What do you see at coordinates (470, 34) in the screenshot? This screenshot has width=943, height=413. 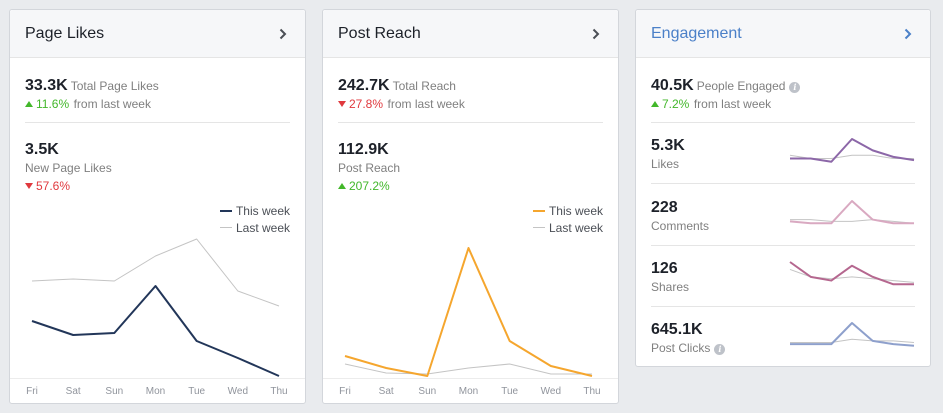 I see `post-reach-header: Post Reach` at bounding box center [470, 34].